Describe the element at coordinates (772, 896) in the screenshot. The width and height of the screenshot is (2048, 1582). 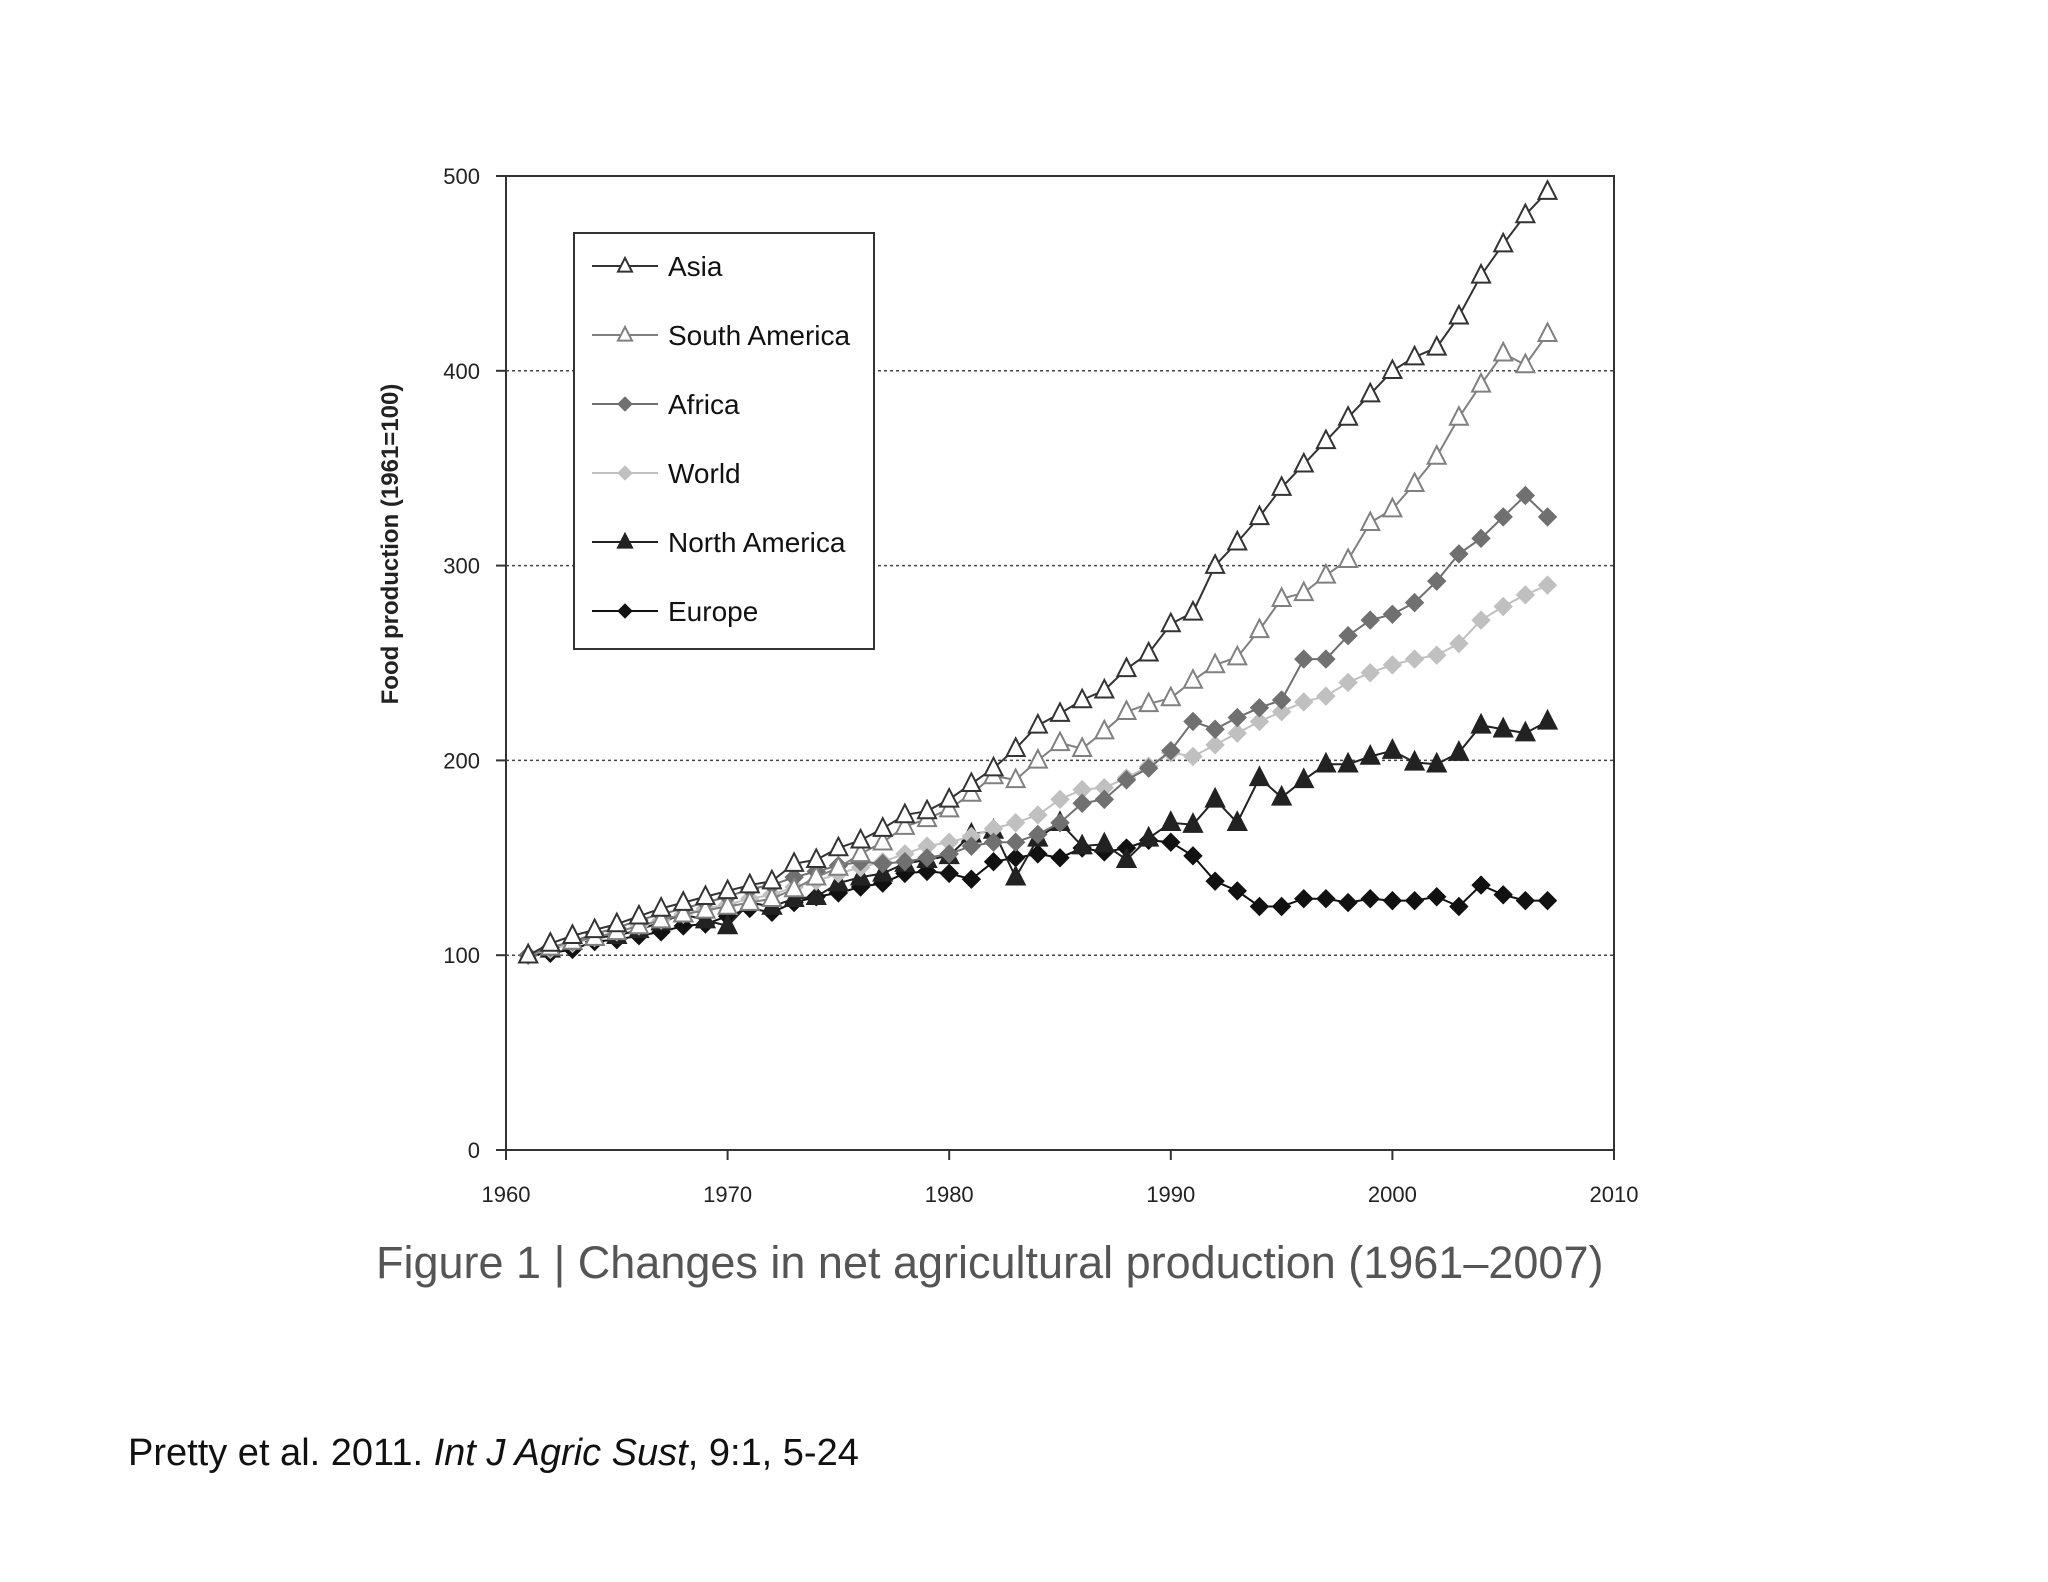
I see `point-south-america-1972` at that location.